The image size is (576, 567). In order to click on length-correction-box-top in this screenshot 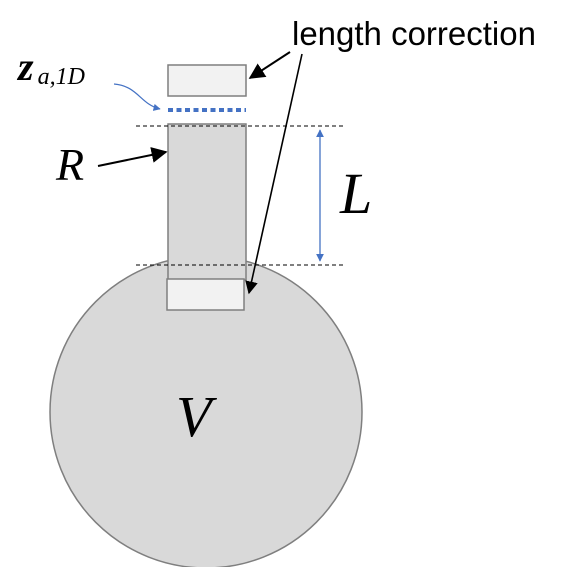, I will do `click(207, 80)`.